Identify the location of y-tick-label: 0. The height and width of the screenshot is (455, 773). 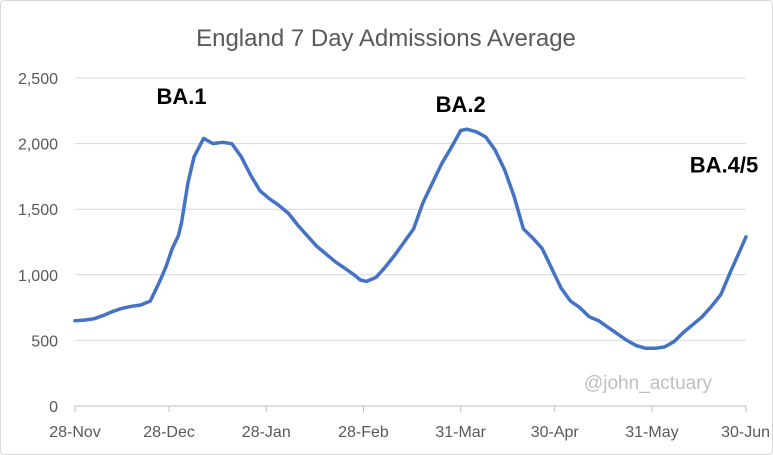
(53, 407).